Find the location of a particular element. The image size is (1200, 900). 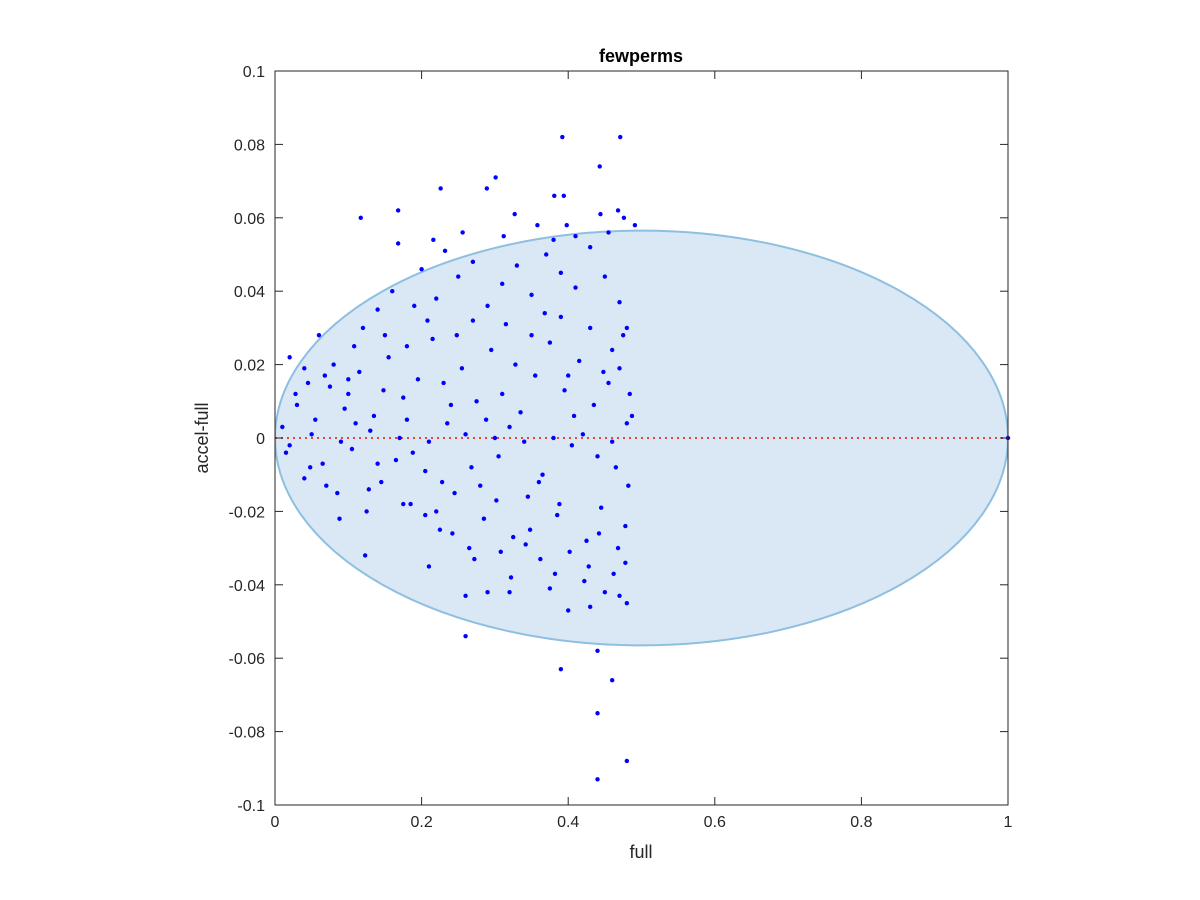

y-tick-label: 0 is located at coordinates (260, 439).